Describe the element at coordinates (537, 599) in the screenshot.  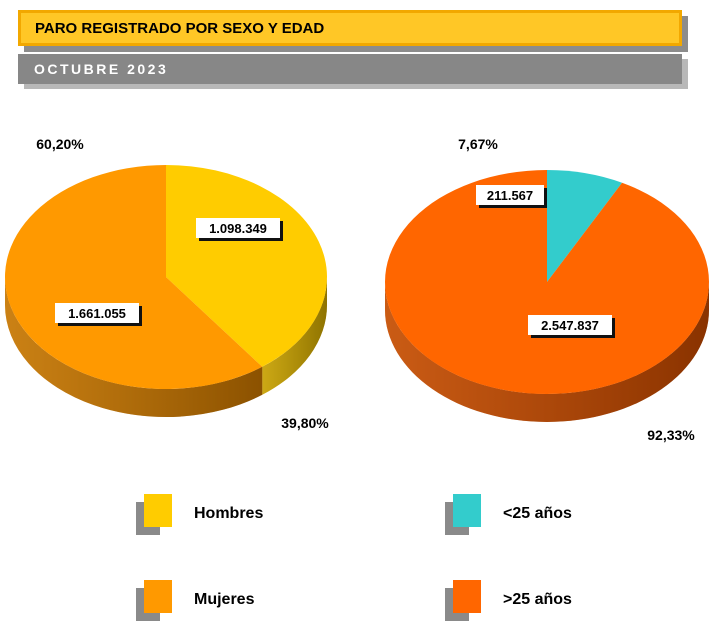
I see `legend-label: >25 años` at that location.